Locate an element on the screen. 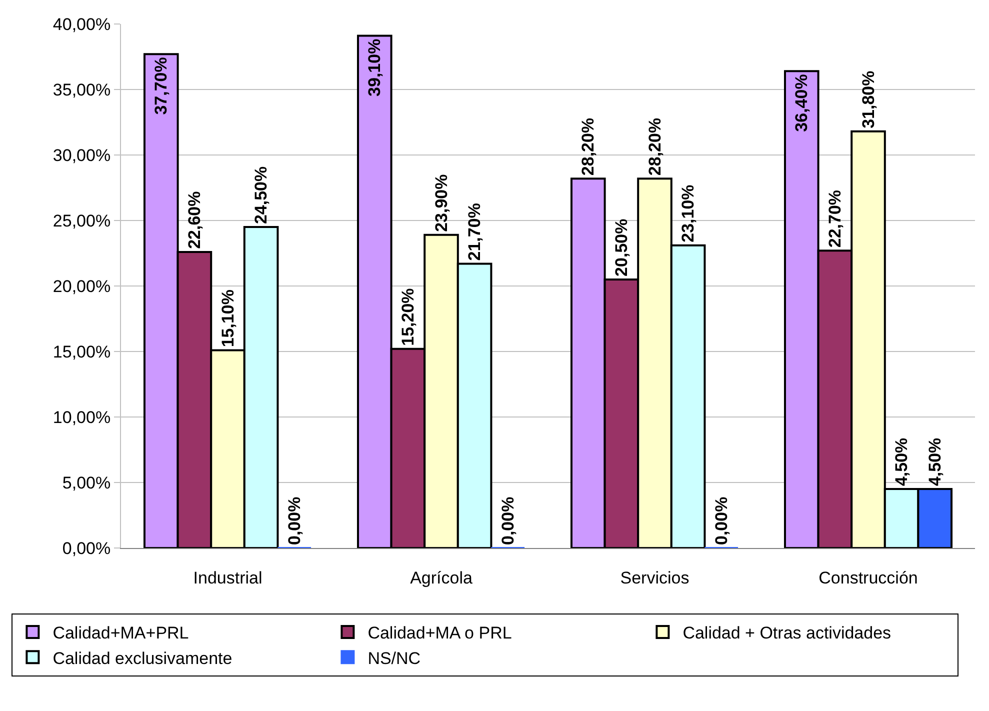  legend-label: Calidad exclusivamente is located at coordinates (142, 658).